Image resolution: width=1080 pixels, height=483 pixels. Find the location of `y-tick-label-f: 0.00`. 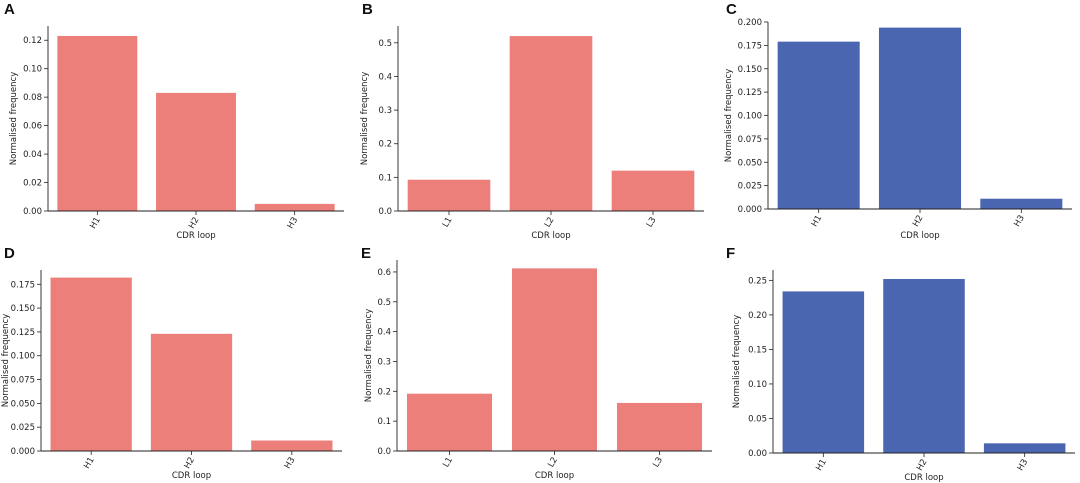

y-tick-label-f: 0.00 is located at coordinates (757, 454).